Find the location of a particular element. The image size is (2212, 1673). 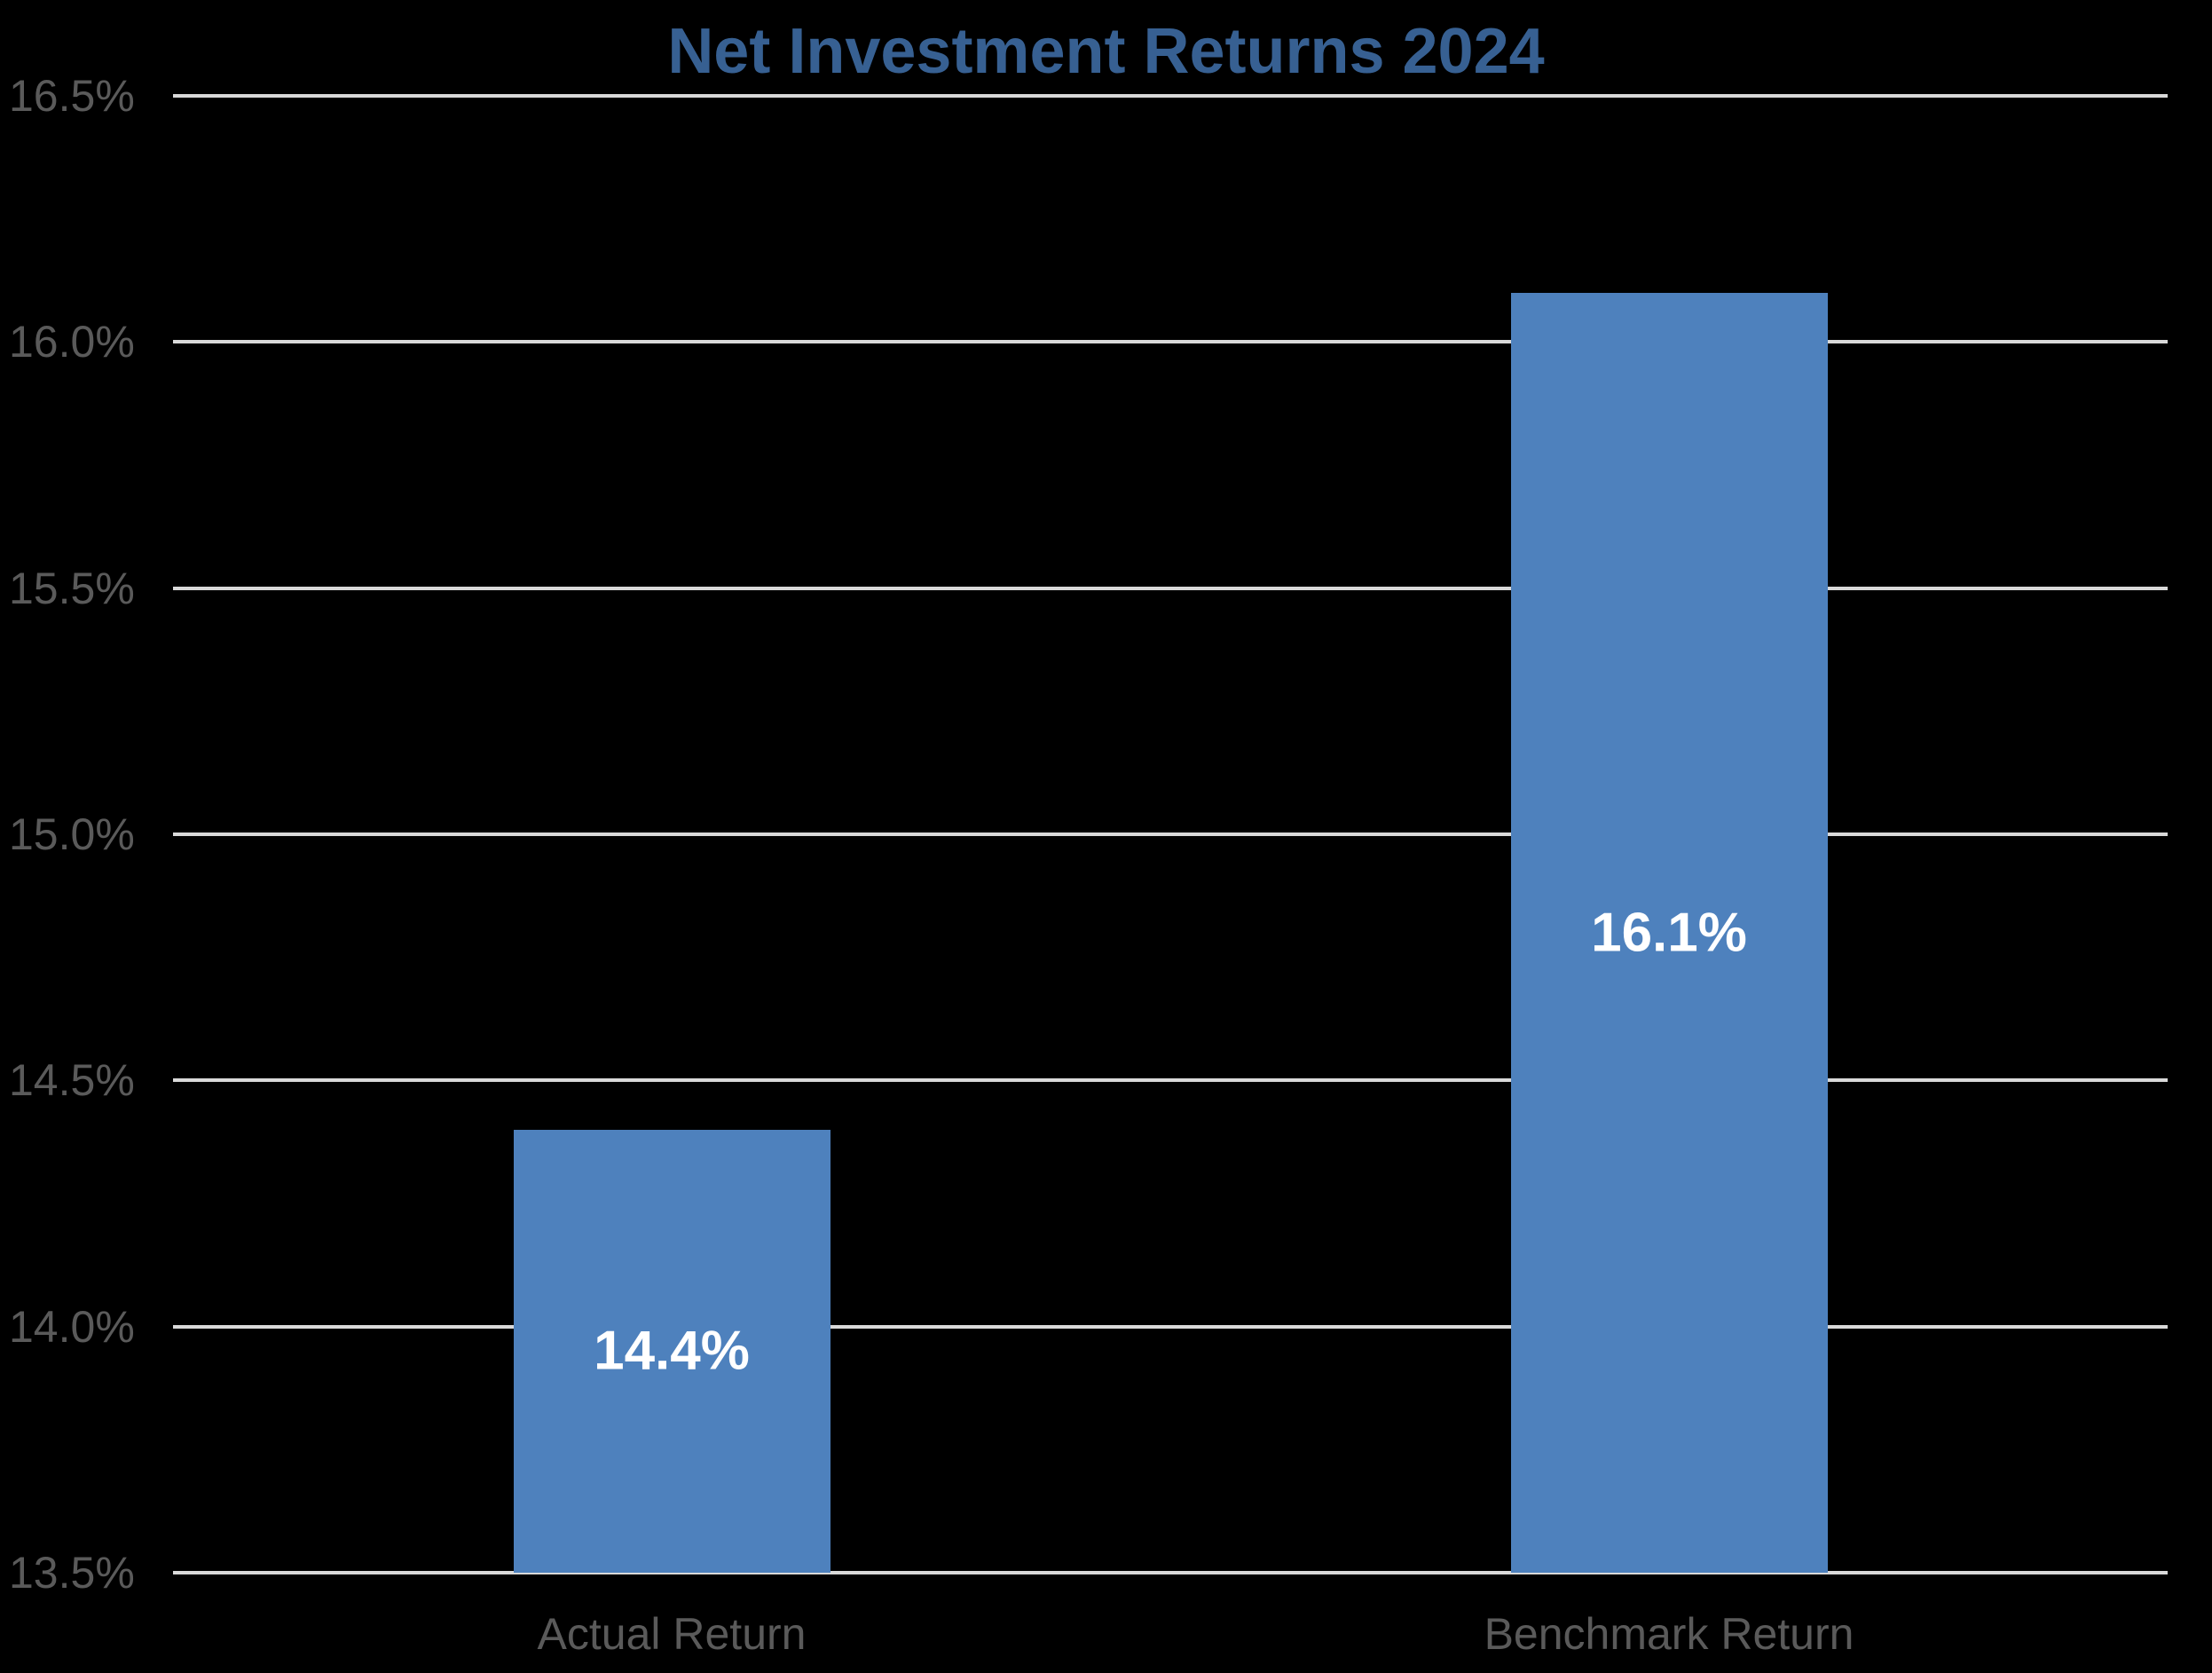

y-axis-tick-label: 13.5% is located at coordinates (72, 1573).